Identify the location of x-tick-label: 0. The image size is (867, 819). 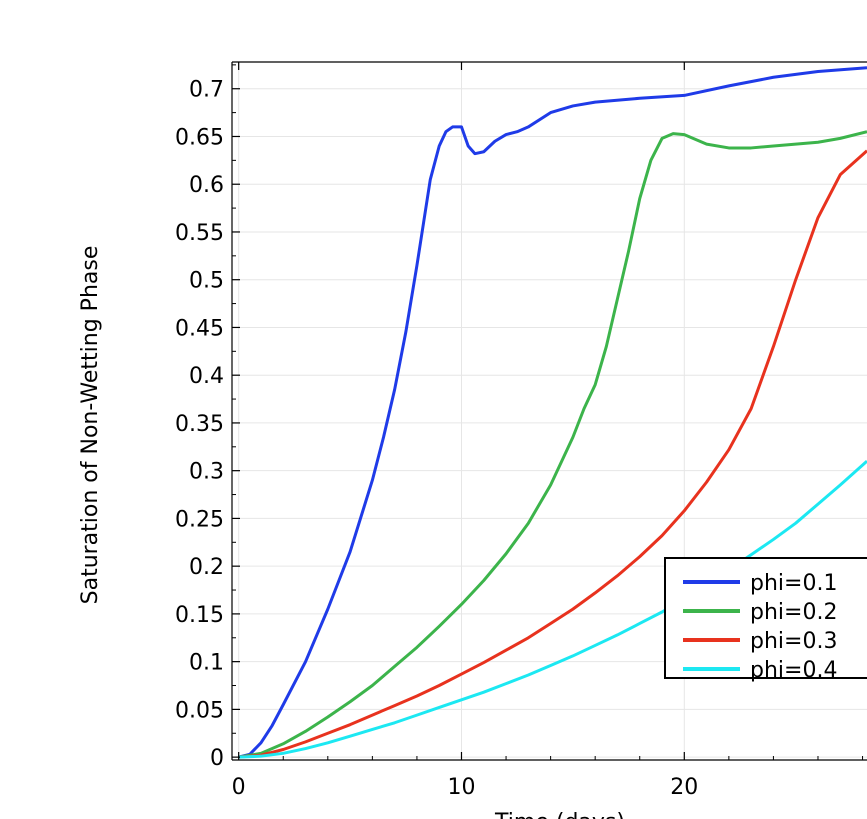
(239, 787).